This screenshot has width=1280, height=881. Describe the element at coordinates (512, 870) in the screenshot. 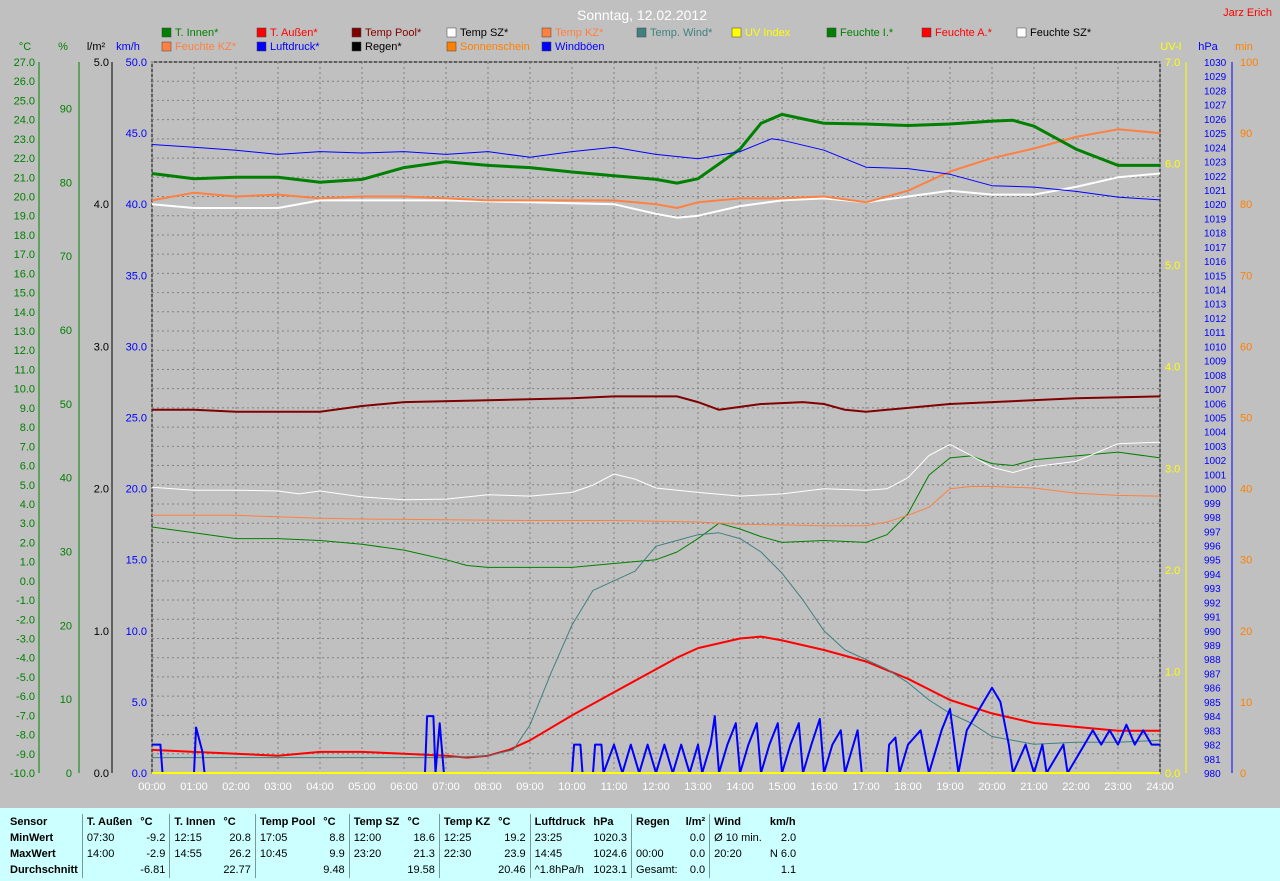

I see `stats-cell-value: 20.46` at that location.